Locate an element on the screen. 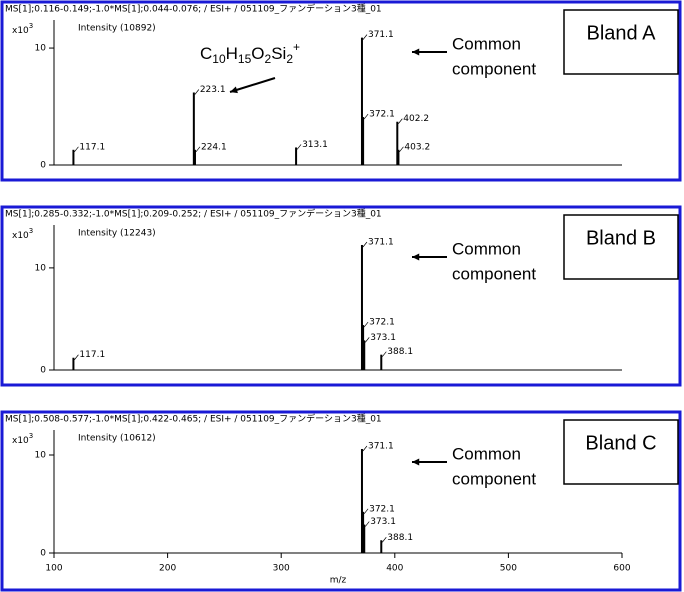 Image resolution: width=684 pixels, height=592 pixels. intensity-label: Intensity (10892) is located at coordinates (117, 29).